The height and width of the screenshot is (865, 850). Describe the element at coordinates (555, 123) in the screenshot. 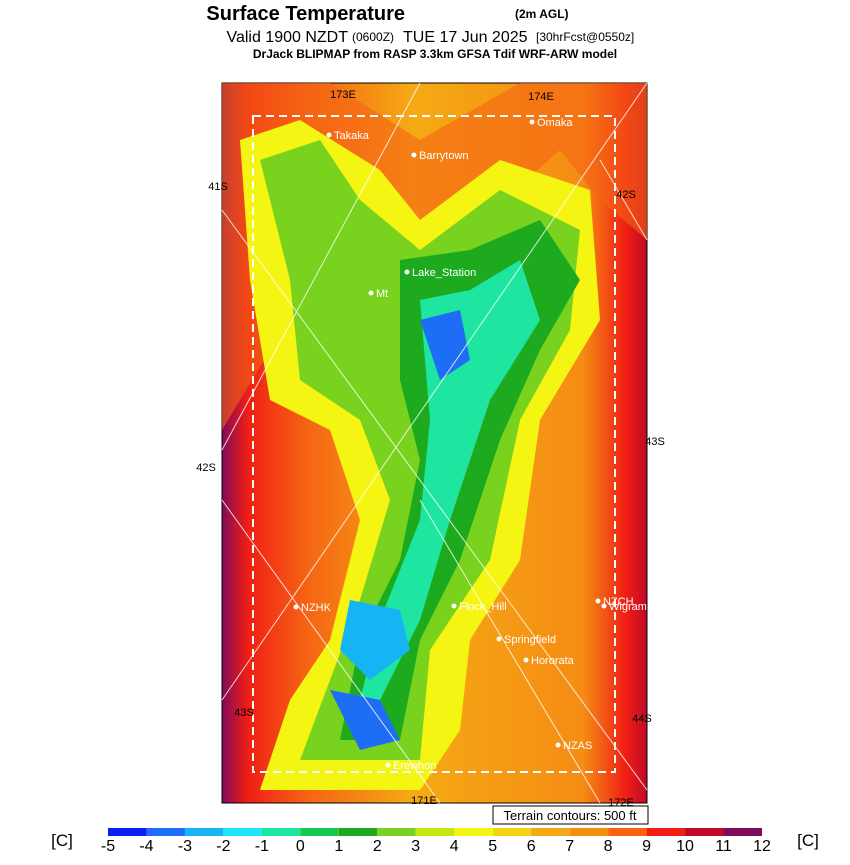

I see `place-label: Omaka` at that location.